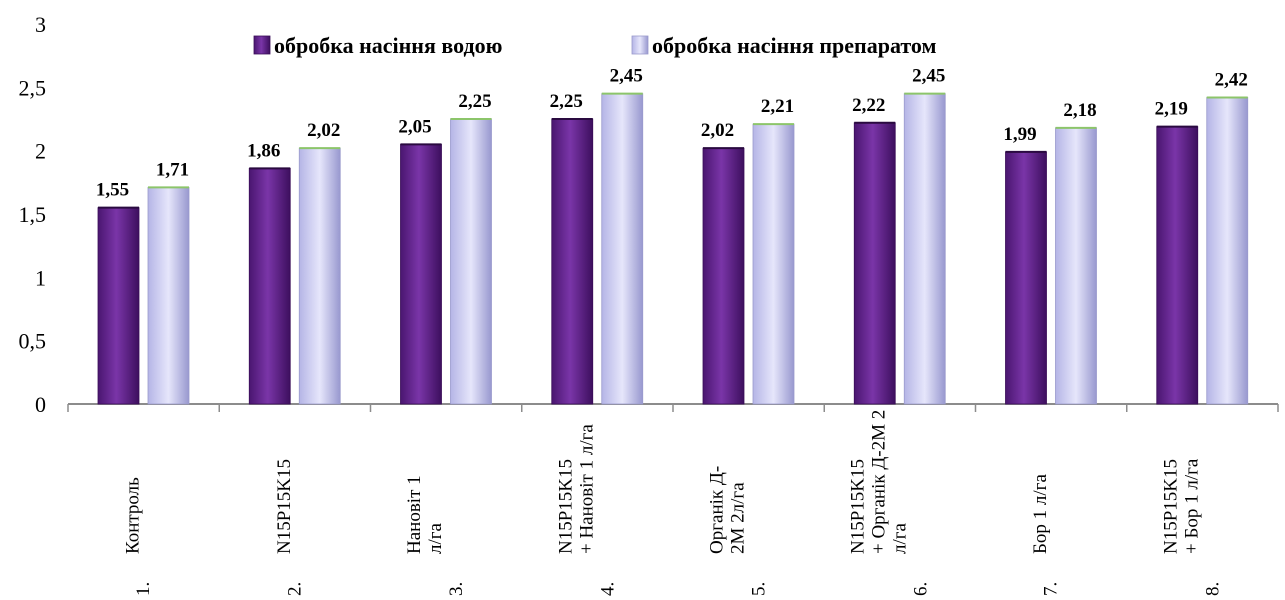 Image resolution: width=1285 pixels, height=600 pixels. Describe the element at coordinates (133, 515) in the screenshot. I see `category-label-line: Контроль` at that location.